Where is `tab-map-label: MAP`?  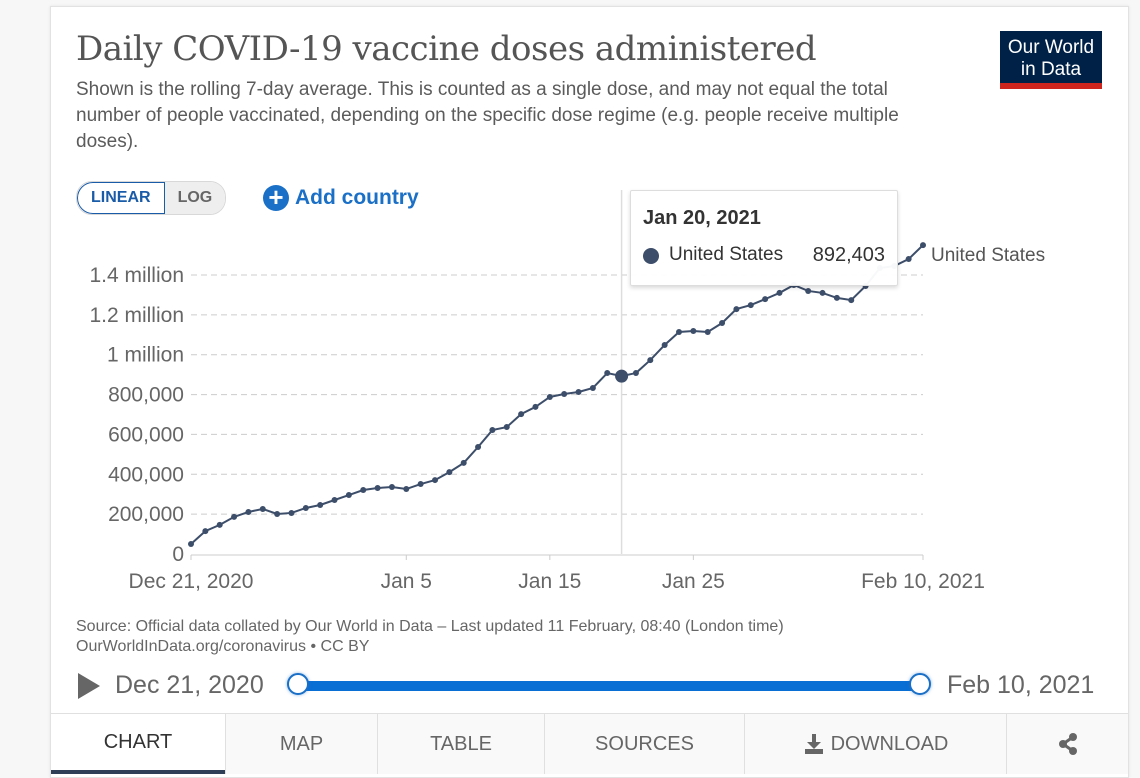 tab-map-label: MAP is located at coordinates (301, 743).